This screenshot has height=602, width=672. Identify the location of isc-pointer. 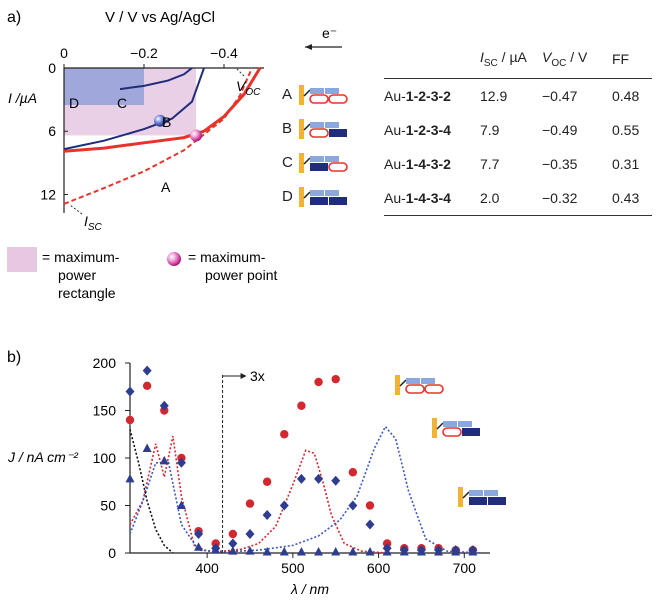
(76, 209).